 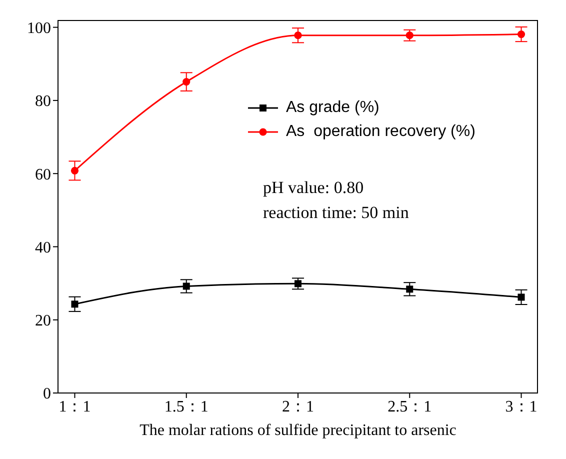 I want to click on y-tick-label: 100, so click(x=39, y=28).